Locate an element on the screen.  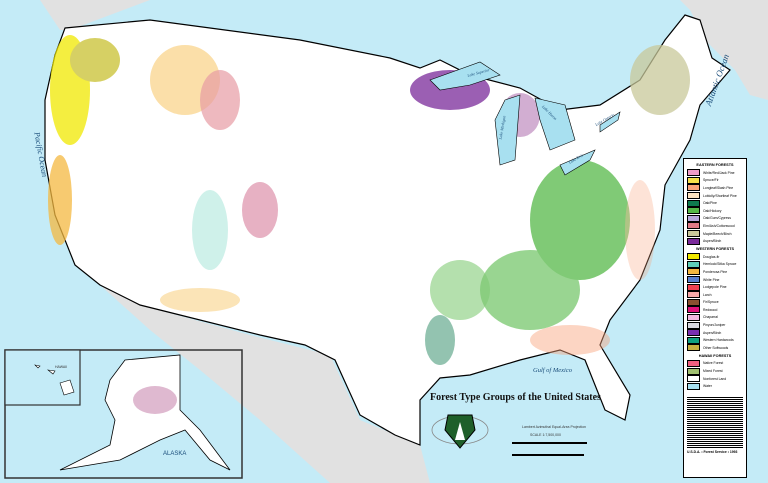
legend-item: Other Softwoods is located at coordinates (715, 348).